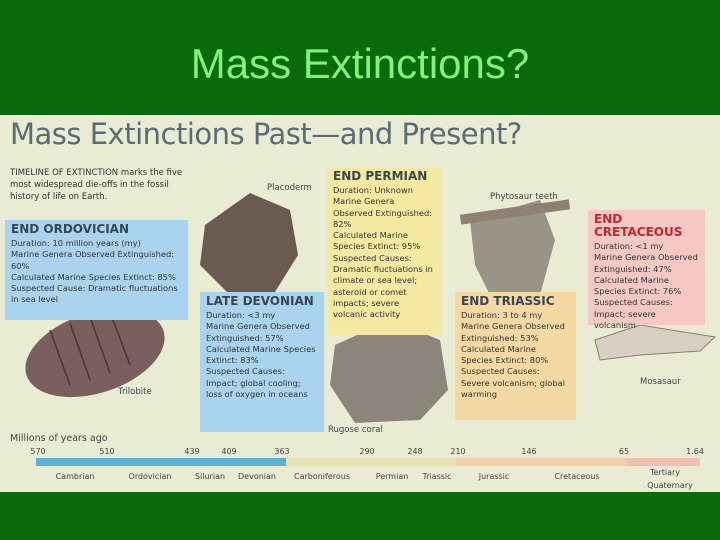  Describe the element at coordinates (249, 246) in the screenshot. I see `placoderm-fossil` at that location.